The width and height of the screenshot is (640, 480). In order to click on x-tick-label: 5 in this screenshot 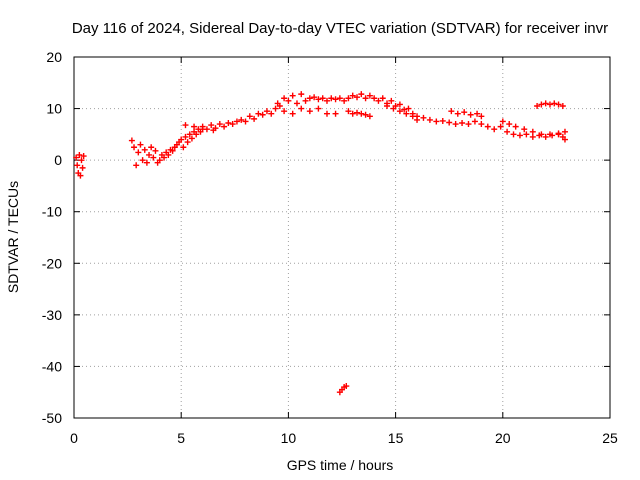, I will do `click(181, 438)`.